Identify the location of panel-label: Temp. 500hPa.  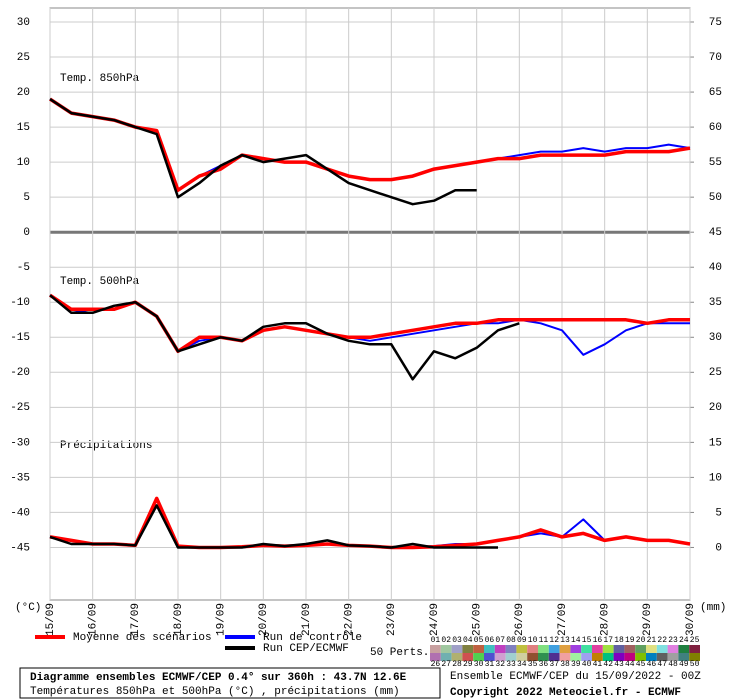
(100, 282).